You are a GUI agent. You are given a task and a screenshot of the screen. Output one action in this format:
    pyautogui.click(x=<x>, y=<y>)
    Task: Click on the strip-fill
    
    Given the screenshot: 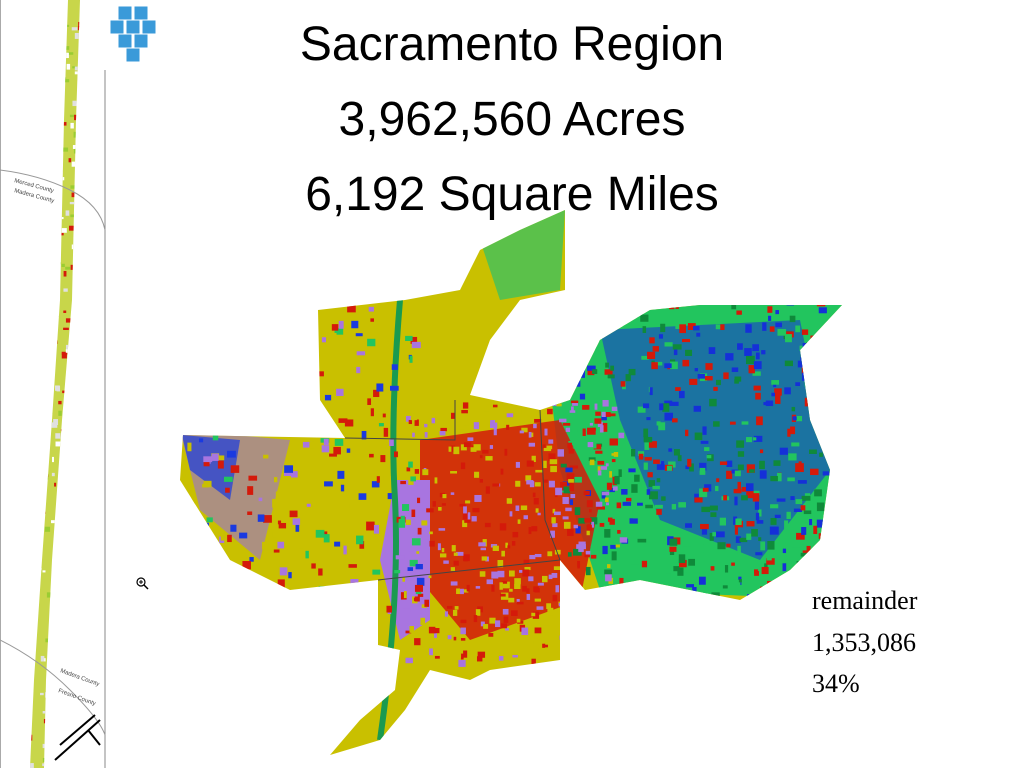 What is the action you would take?
    pyautogui.click(x=55, y=384)
    